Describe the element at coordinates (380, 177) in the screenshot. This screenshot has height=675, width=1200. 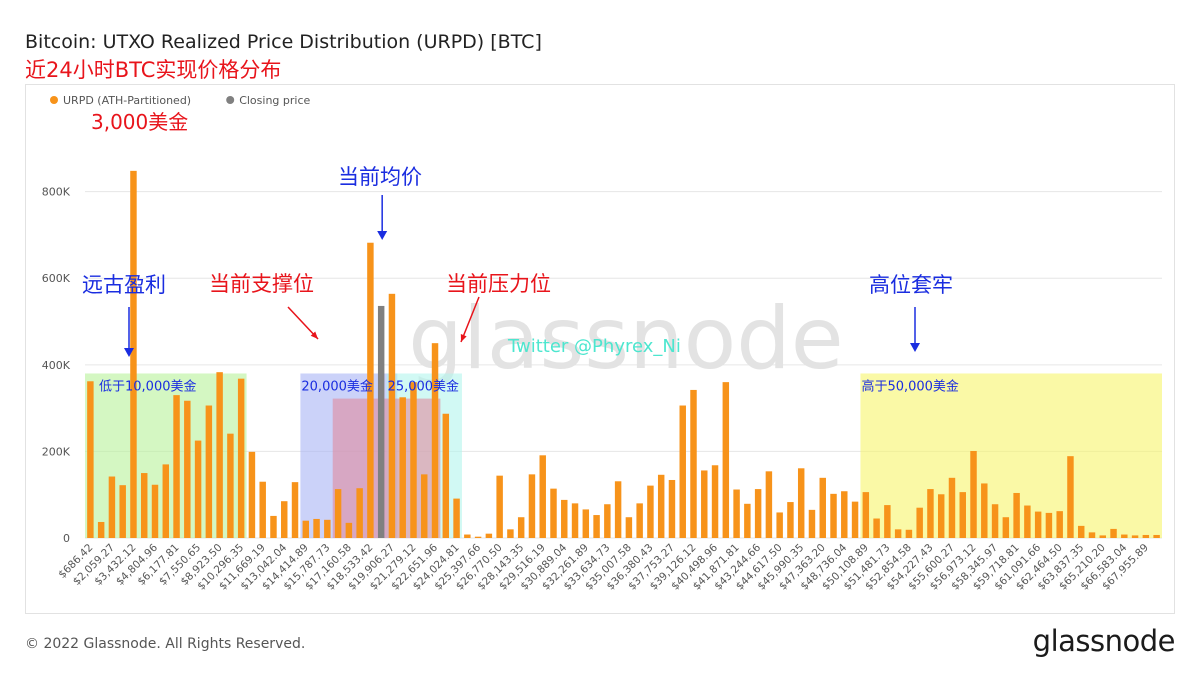
I see `annotation-label: 当前均价` at that location.